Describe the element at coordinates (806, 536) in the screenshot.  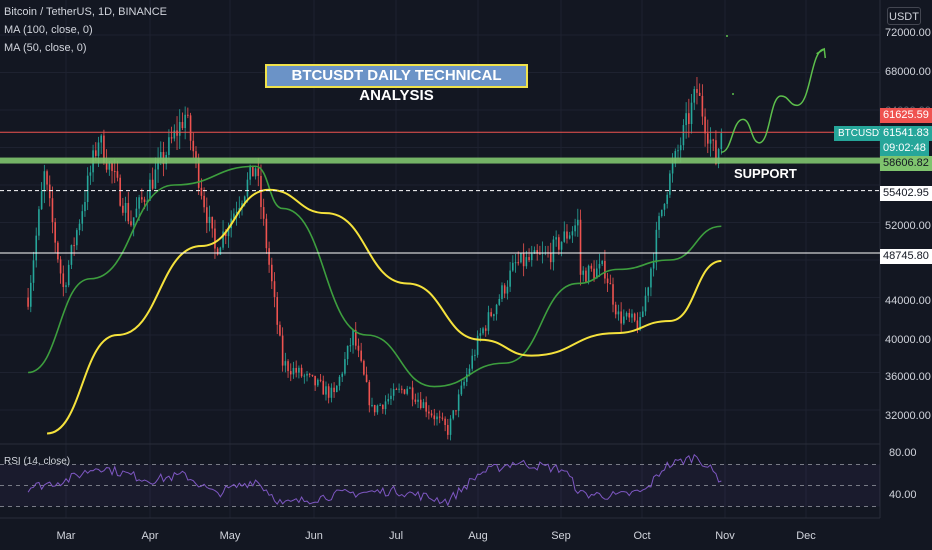
I see `x-tick: Dec` at that location.